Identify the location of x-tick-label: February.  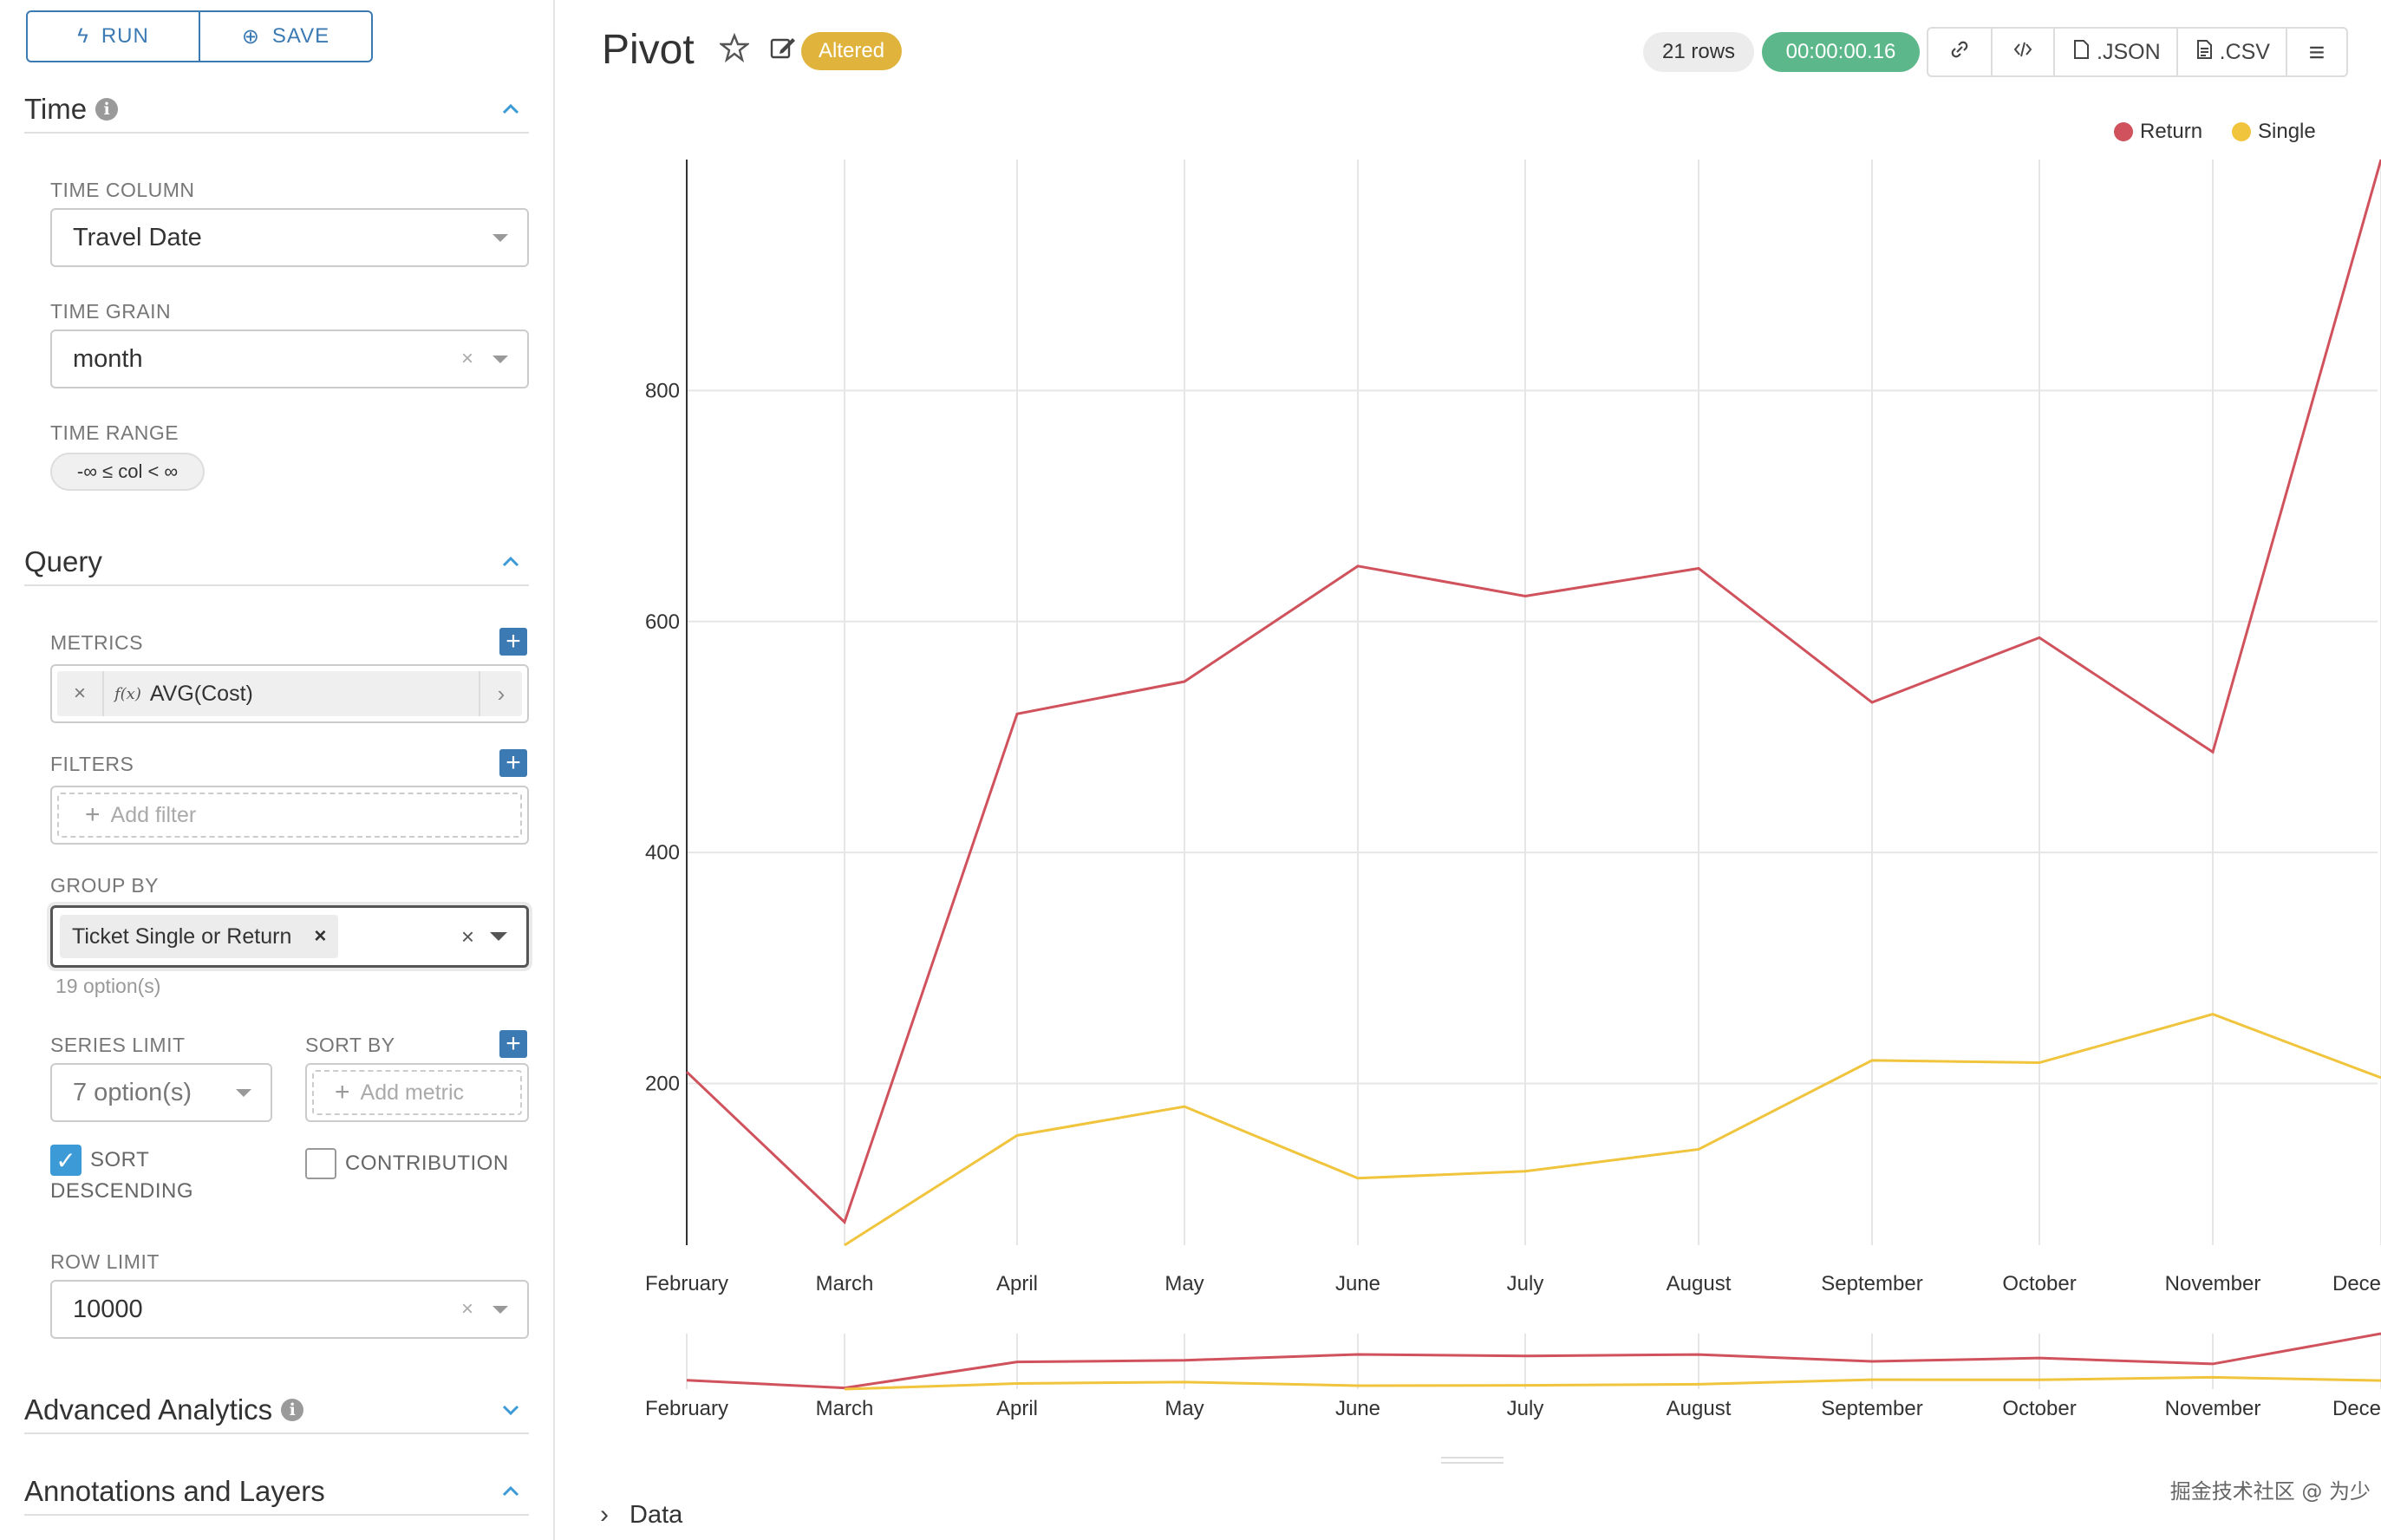
(687, 1283).